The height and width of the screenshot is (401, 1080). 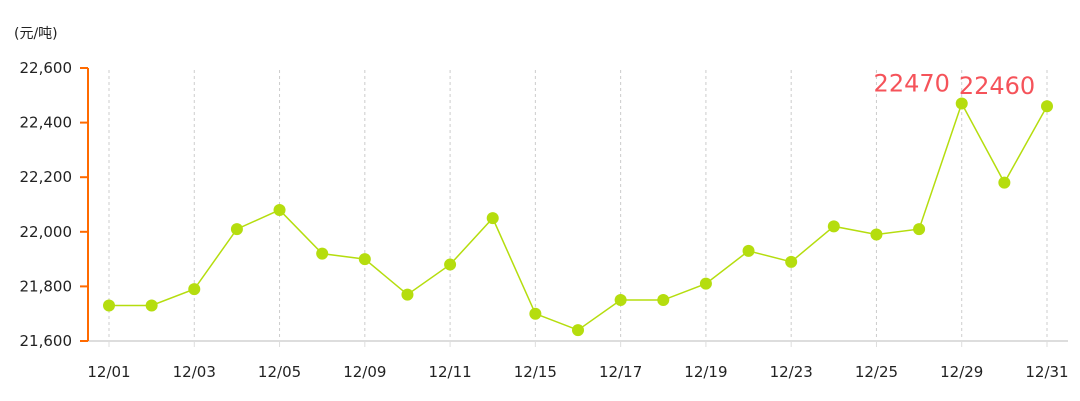 What do you see at coordinates (1046, 372) in the screenshot?
I see `x-tick-label: 12/31` at bounding box center [1046, 372].